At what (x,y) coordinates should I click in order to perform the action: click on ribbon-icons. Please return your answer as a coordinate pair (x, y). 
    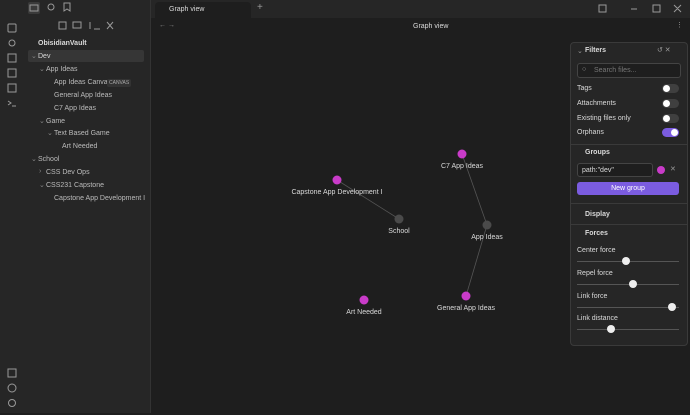
    Looking at the image, I should click on (12, 215).